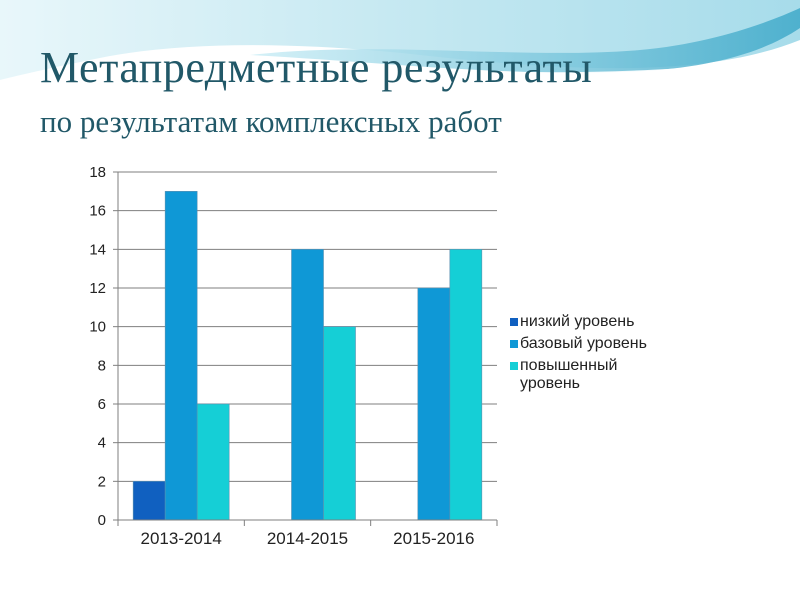 The width and height of the screenshot is (800, 600). I want to click on wave-decoration-thin, so click(400, 71).